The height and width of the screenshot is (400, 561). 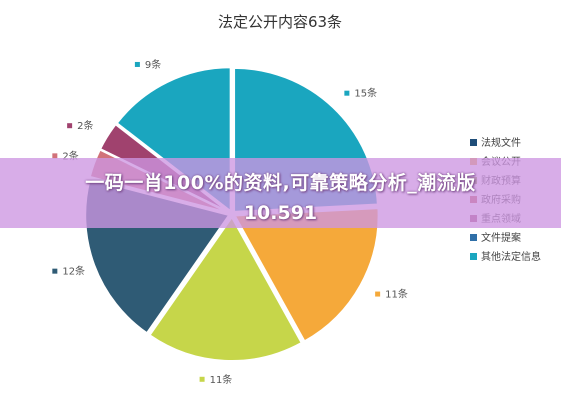 I want to click on slice-label-0: 15条, so click(x=365, y=93).